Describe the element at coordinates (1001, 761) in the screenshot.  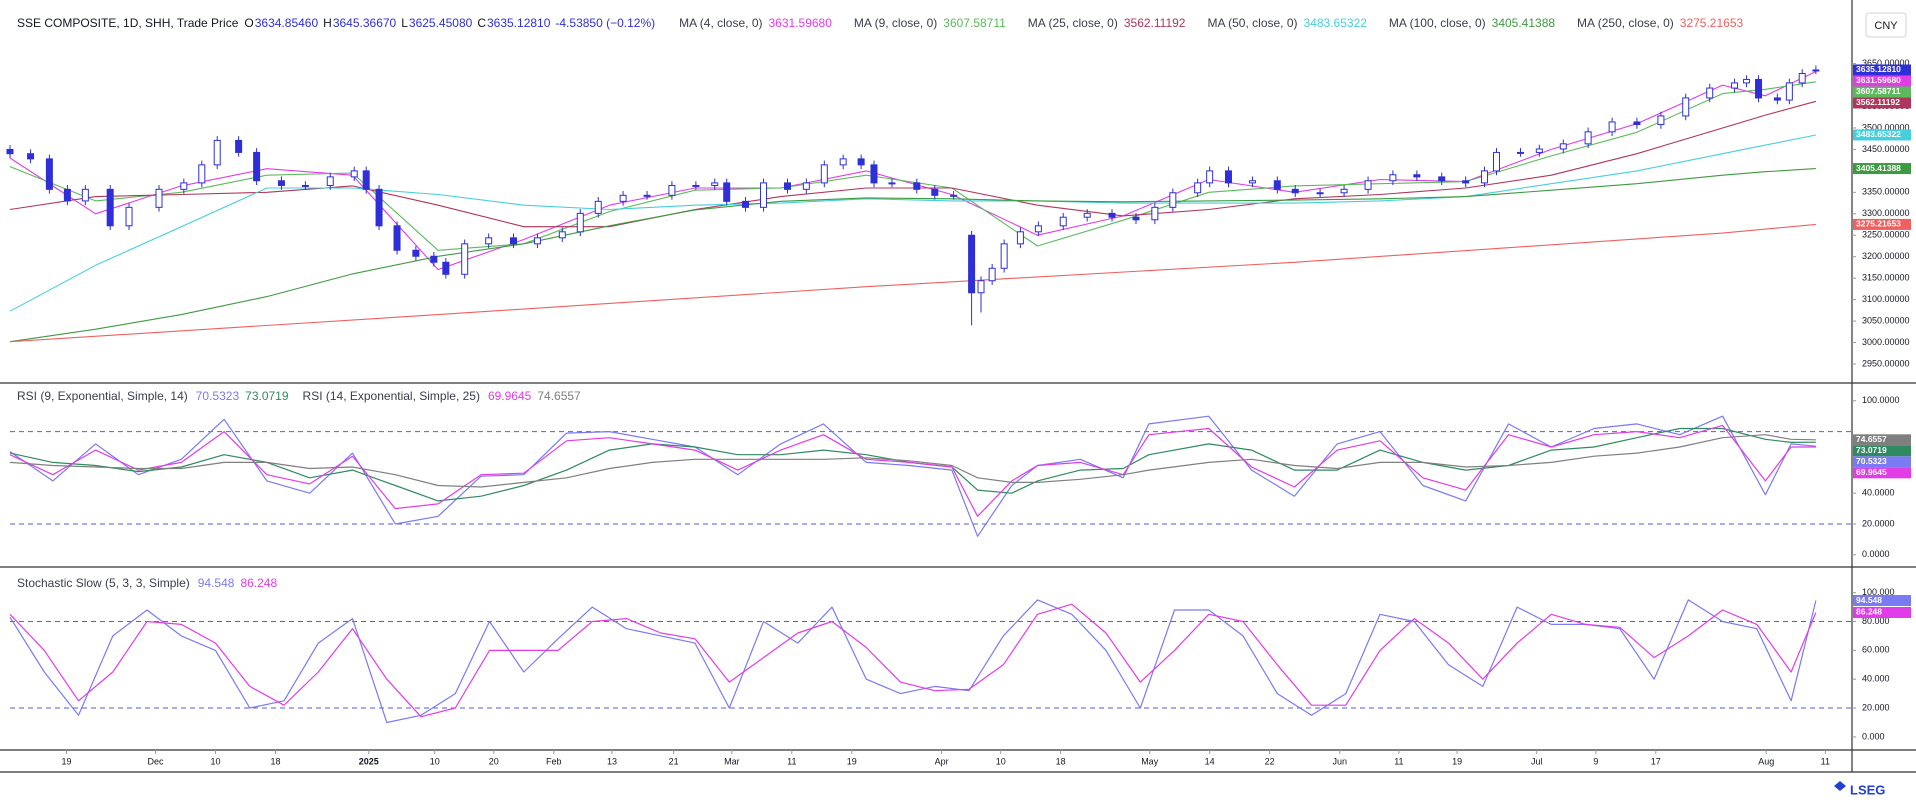
I see `x-tick-label: 10` at that location.